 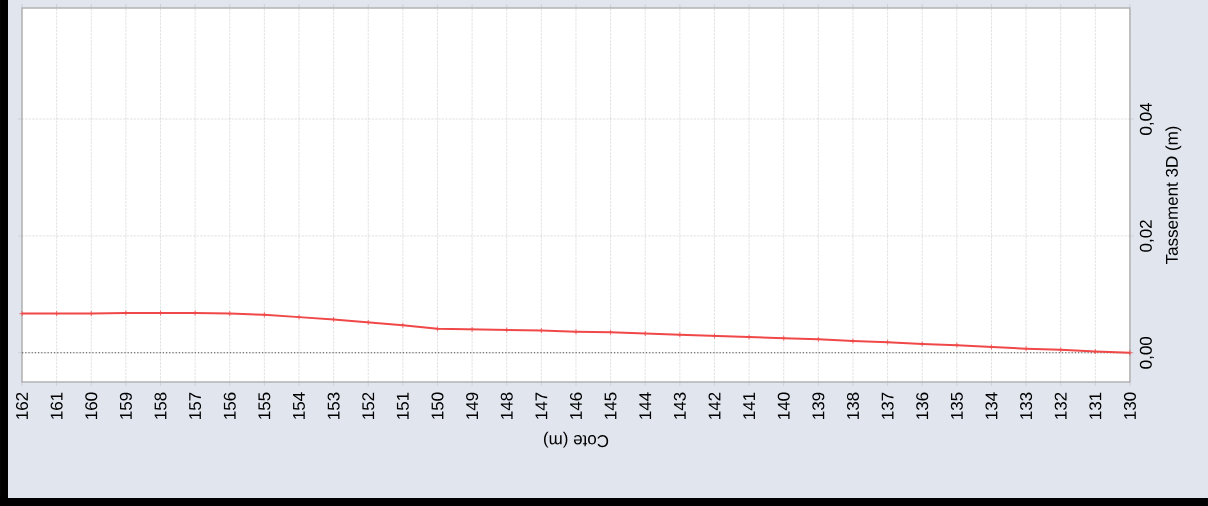 What do you see at coordinates (783, 405) in the screenshot?
I see `x-tick-label: 140` at bounding box center [783, 405].